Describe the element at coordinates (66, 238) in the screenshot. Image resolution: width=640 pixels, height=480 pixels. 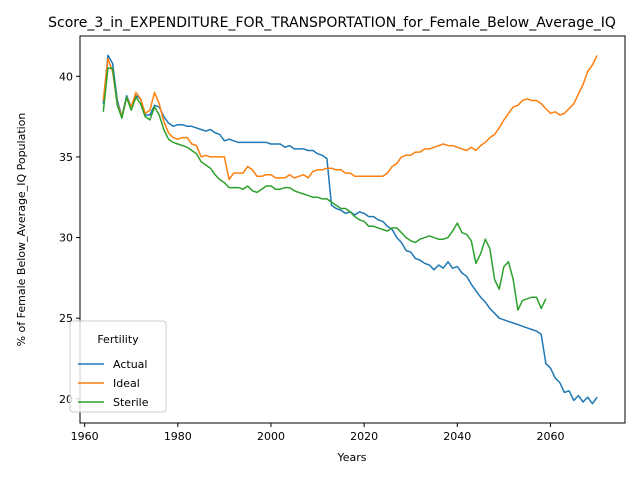
I see `y-tick-label: 30` at that location.